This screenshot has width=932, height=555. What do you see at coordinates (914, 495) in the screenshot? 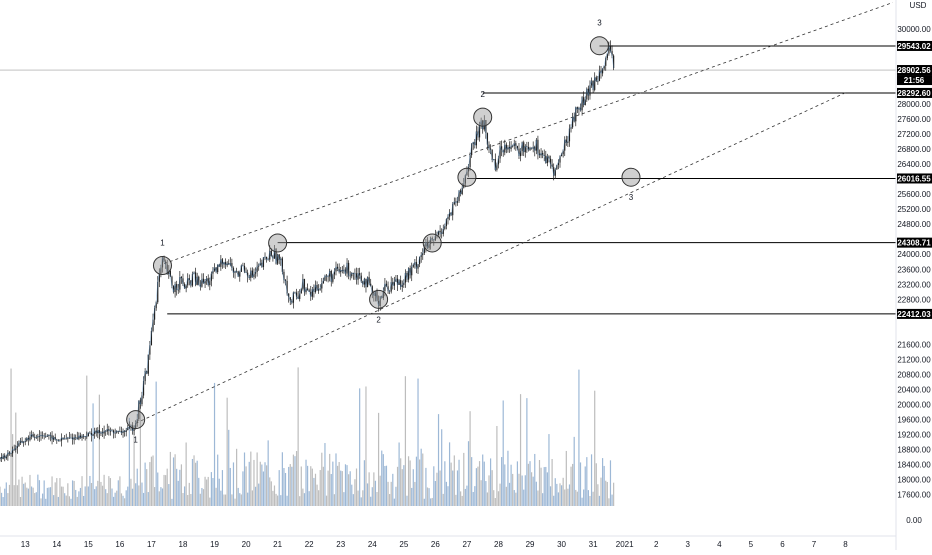
I see `y-tick-label: 17600.00` at bounding box center [914, 495].